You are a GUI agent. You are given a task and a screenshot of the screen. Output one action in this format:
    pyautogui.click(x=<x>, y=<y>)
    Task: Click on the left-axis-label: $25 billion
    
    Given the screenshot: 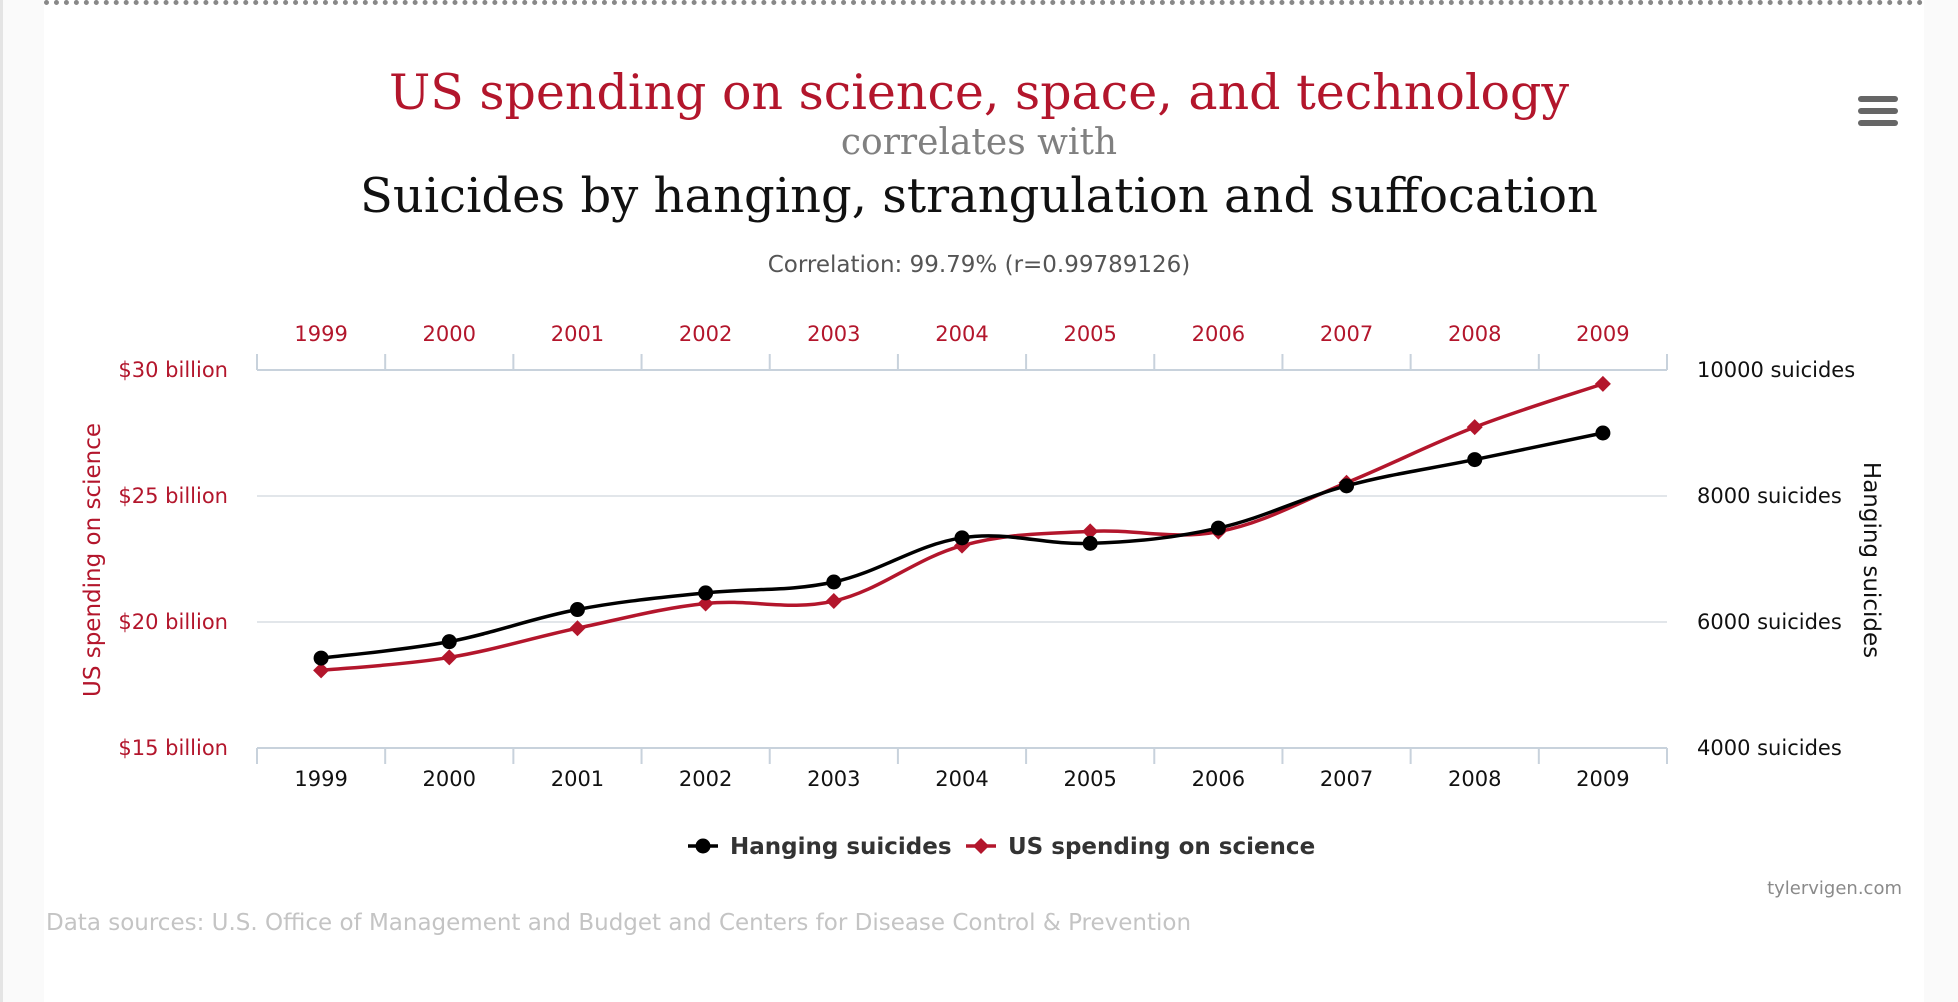 What is the action you would take?
    pyautogui.click(x=173, y=496)
    